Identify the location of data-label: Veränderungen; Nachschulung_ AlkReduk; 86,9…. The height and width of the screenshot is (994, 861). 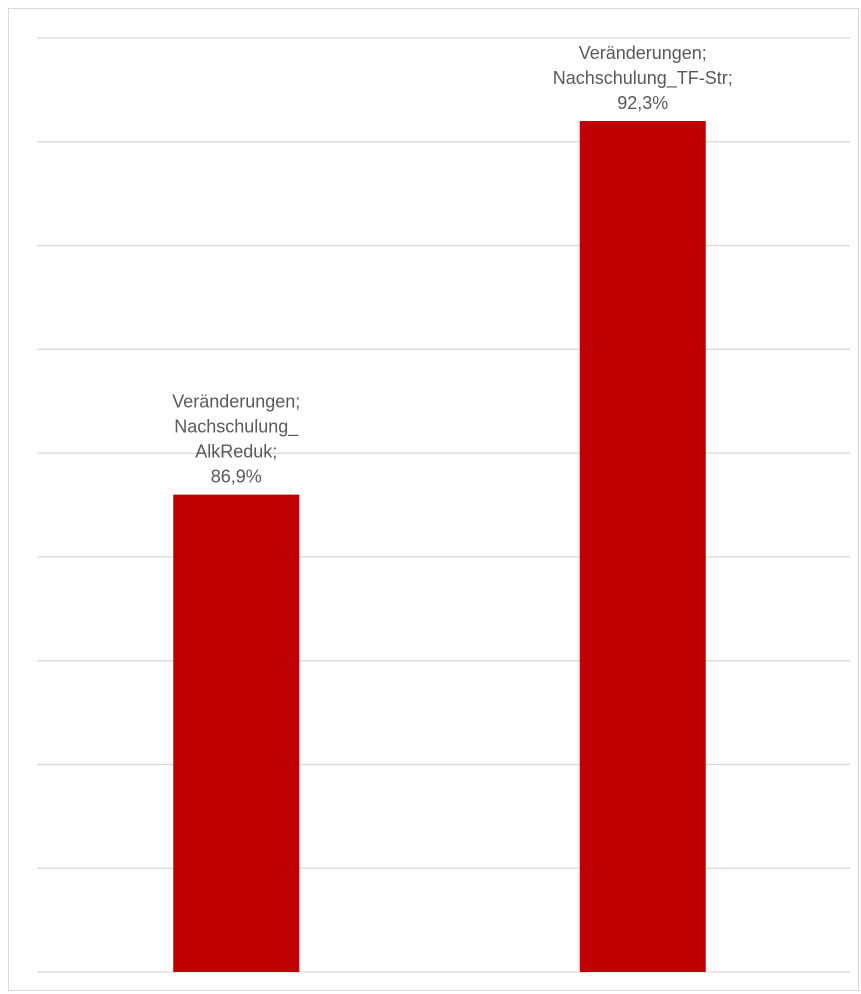
(236, 439).